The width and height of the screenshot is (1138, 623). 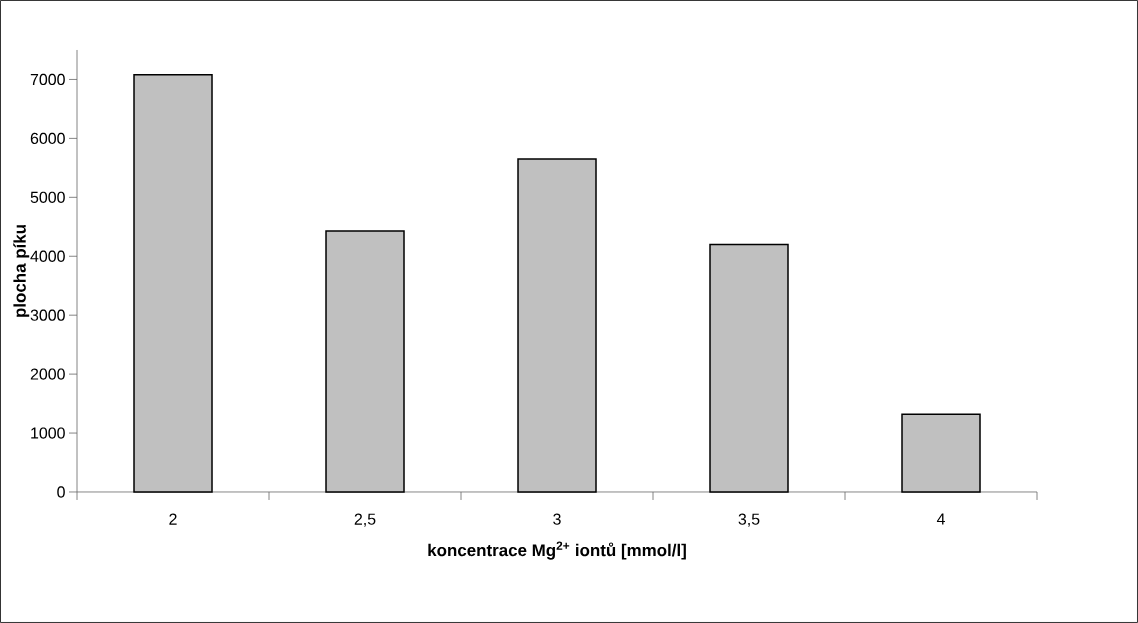 I want to click on y-tick-label: 4000, so click(x=47, y=256).